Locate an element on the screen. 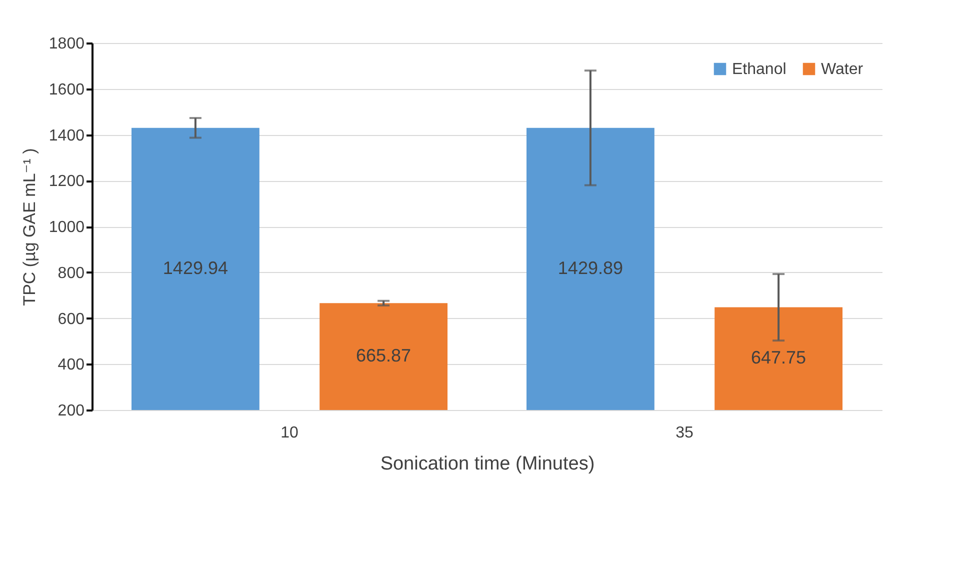  data-label: 1429.94 is located at coordinates (195, 268).